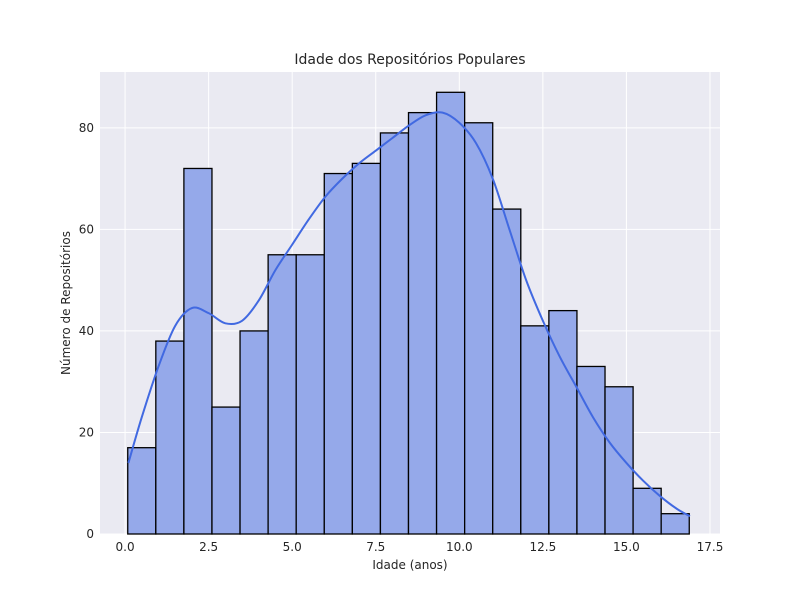  I want to click on x-tick-label: 17.5, so click(710, 547).